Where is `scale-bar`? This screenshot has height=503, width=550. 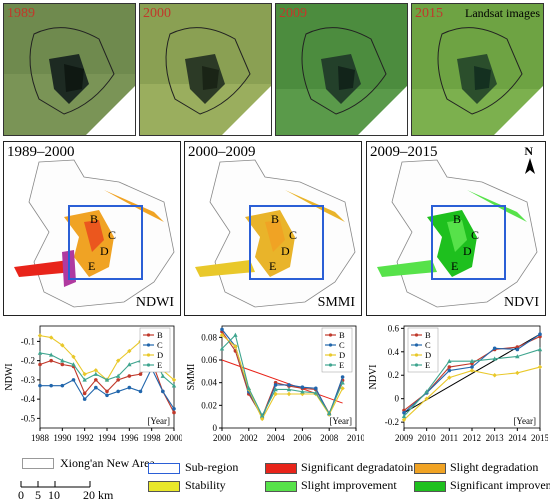
scale-bar is located at coordinates (55, 484).